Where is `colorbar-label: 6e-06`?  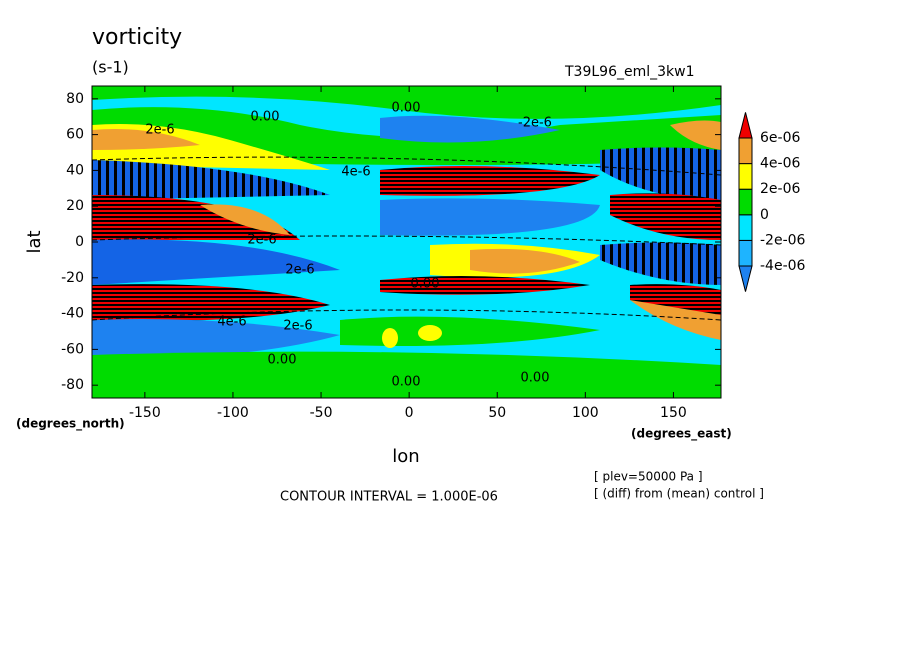
colorbar-label: 6e-06 is located at coordinates (780, 138).